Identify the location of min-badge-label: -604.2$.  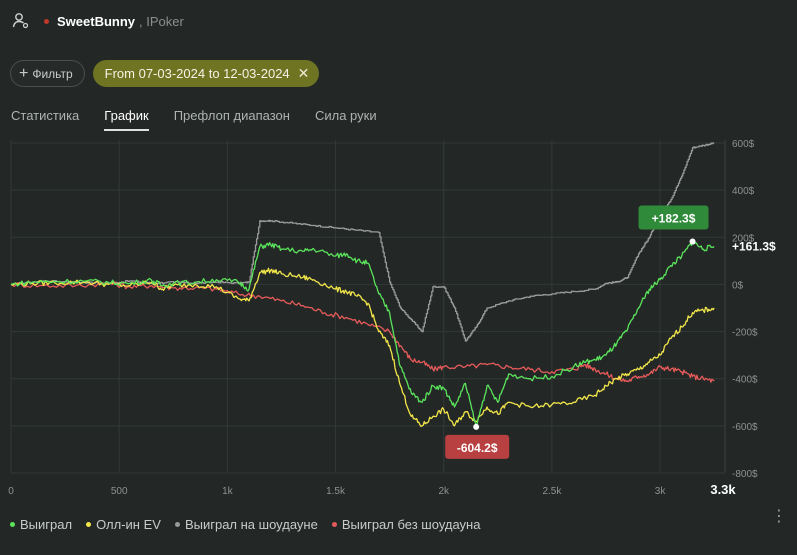
(477, 448).